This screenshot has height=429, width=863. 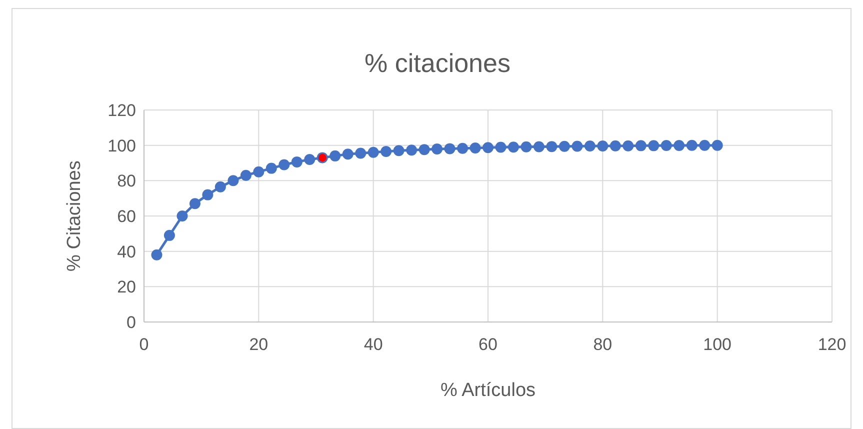 I want to click on x-tick-label: 40, so click(x=373, y=344).